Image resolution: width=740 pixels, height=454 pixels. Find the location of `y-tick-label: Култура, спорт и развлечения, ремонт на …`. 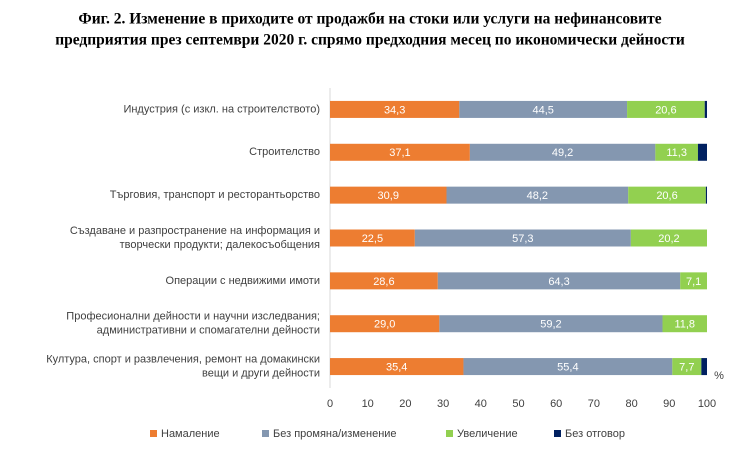

y-tick-label: Култура, спорт и развлечения, ремонт на … is located at coordinates (183, 359).